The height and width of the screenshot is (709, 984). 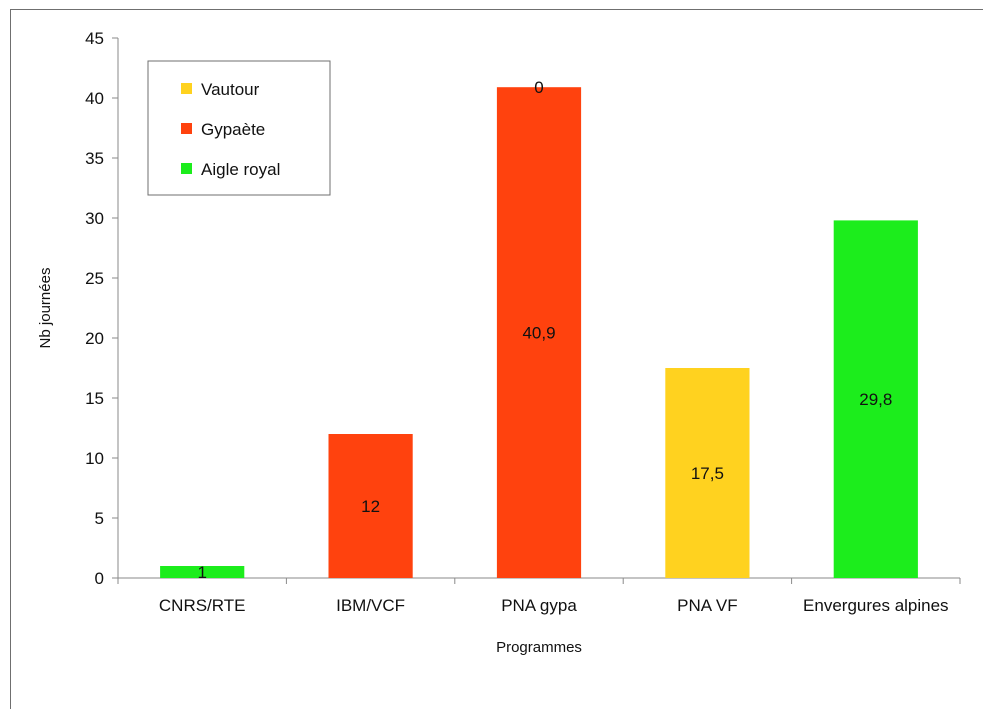 What do you see at coordinates (99, 518) in the screenshot?
I see `y-tick-label: 5` at bounding box center [99, 518].